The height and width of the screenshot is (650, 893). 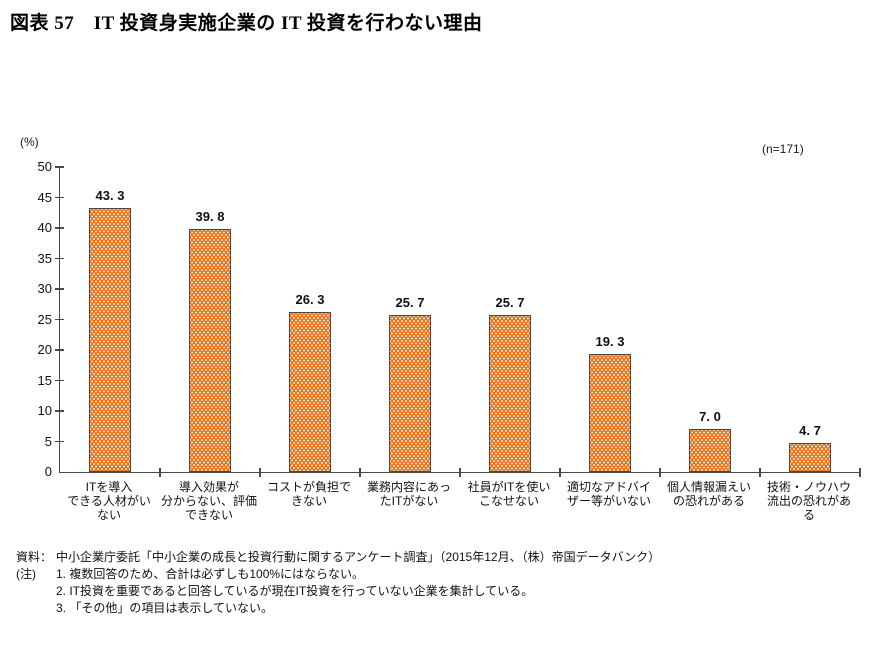 I want to click on category-label-line: ザー等がいない, so click(x=609, y=501).